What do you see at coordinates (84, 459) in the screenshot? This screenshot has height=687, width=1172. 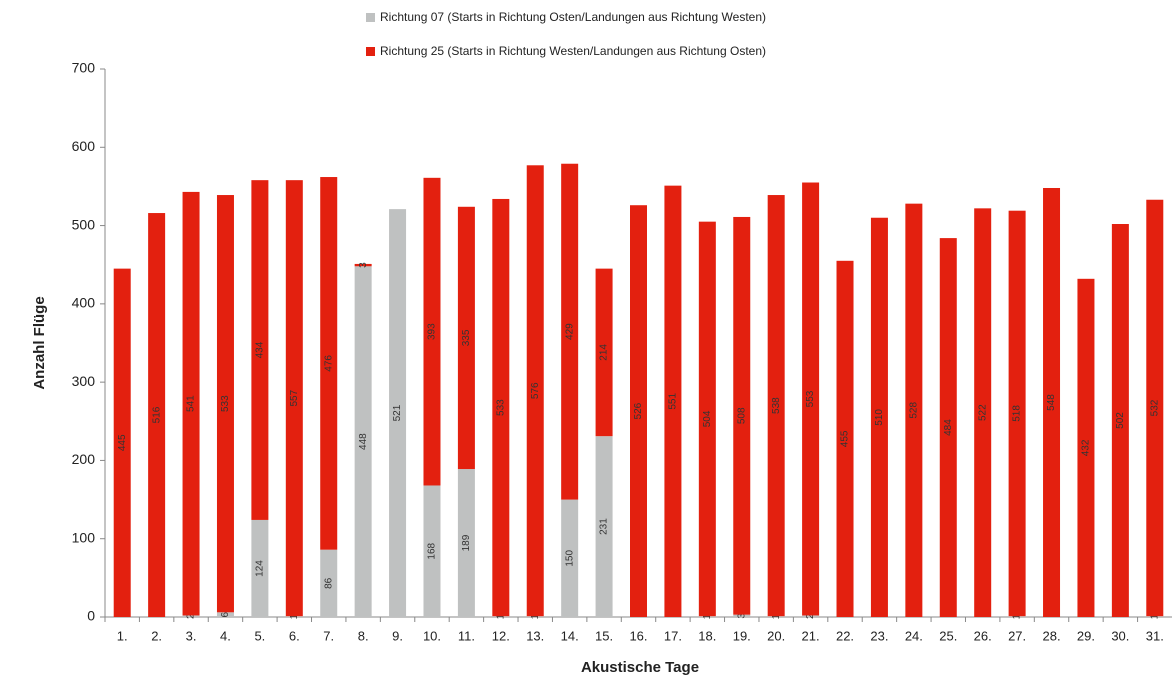 I see `y-tick-label: 200` at bounding box center [84, 459].